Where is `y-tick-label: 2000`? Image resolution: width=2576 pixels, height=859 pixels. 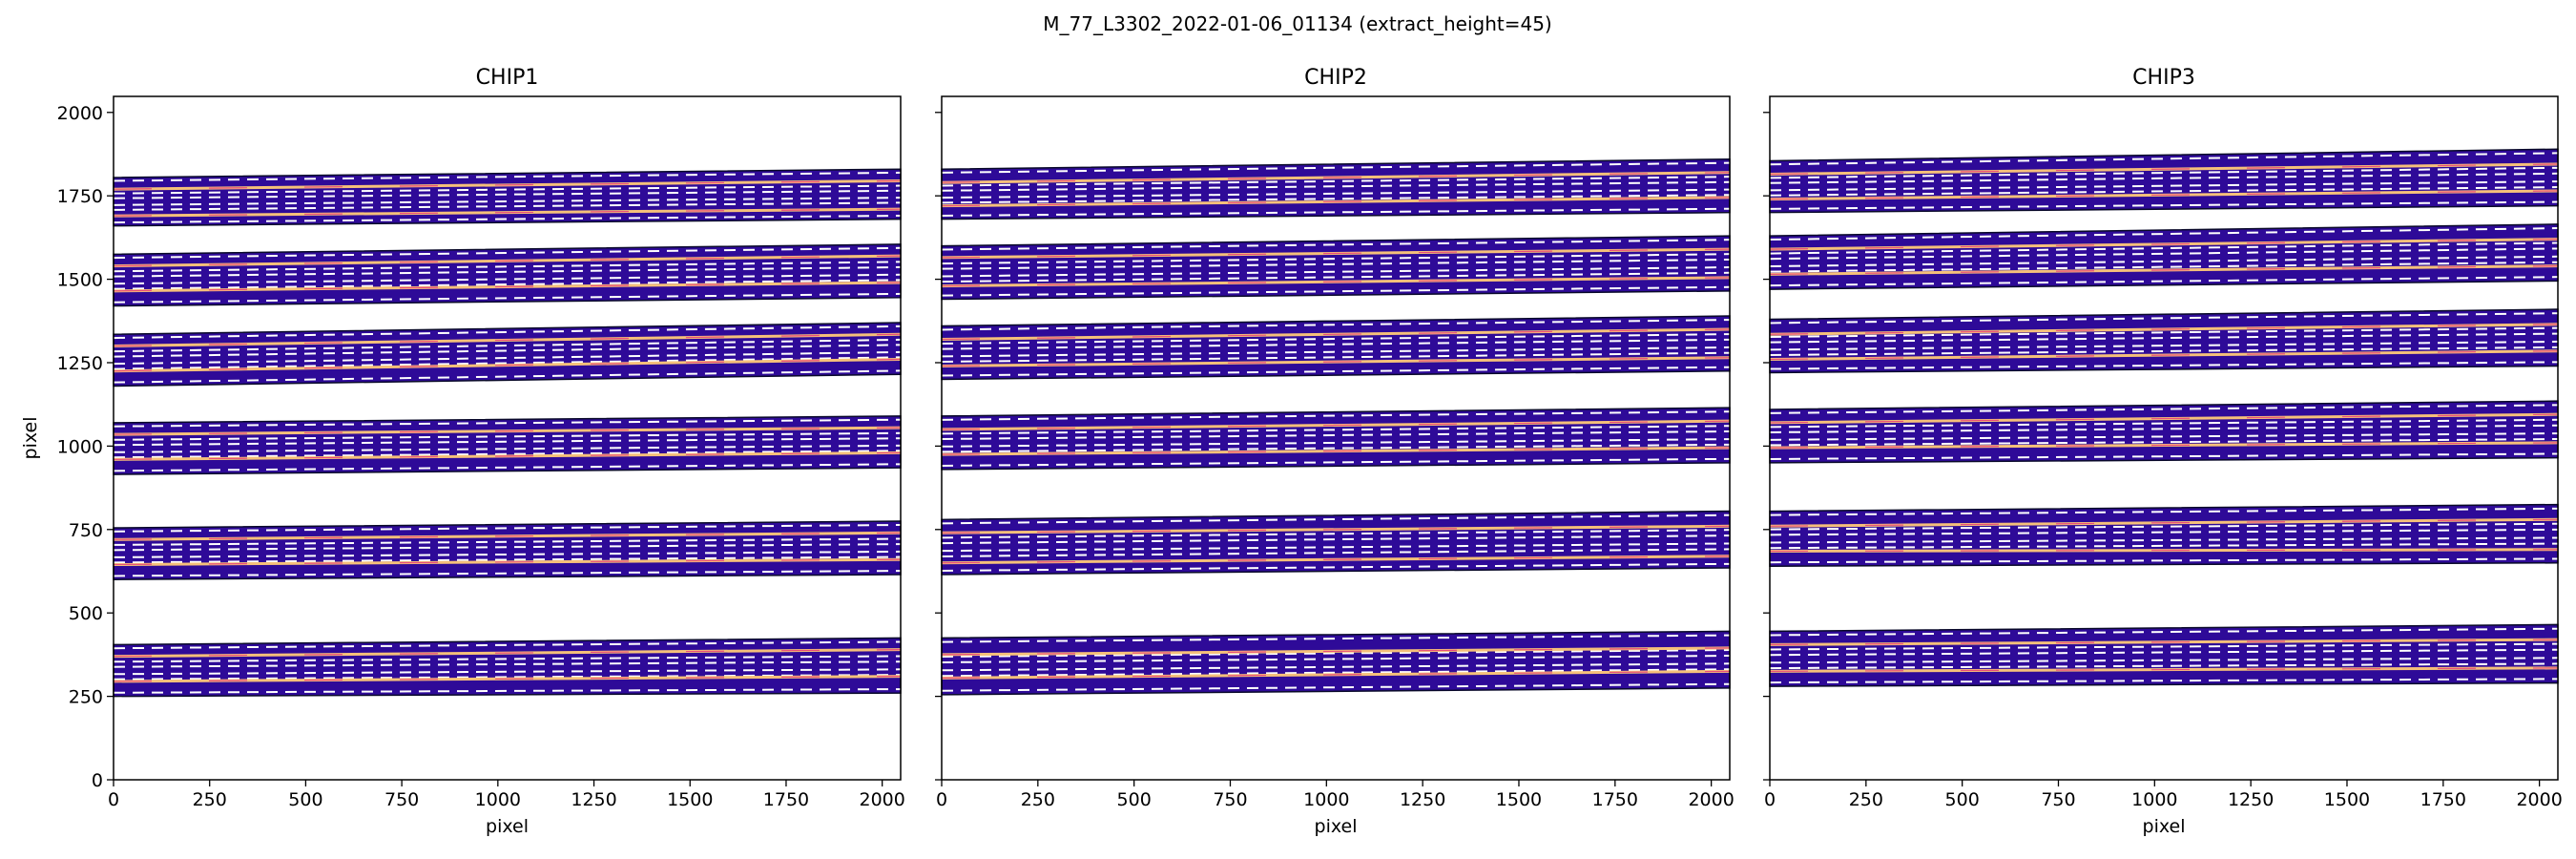 y-tick-label: 2000 is located at coordinates (80, 113).